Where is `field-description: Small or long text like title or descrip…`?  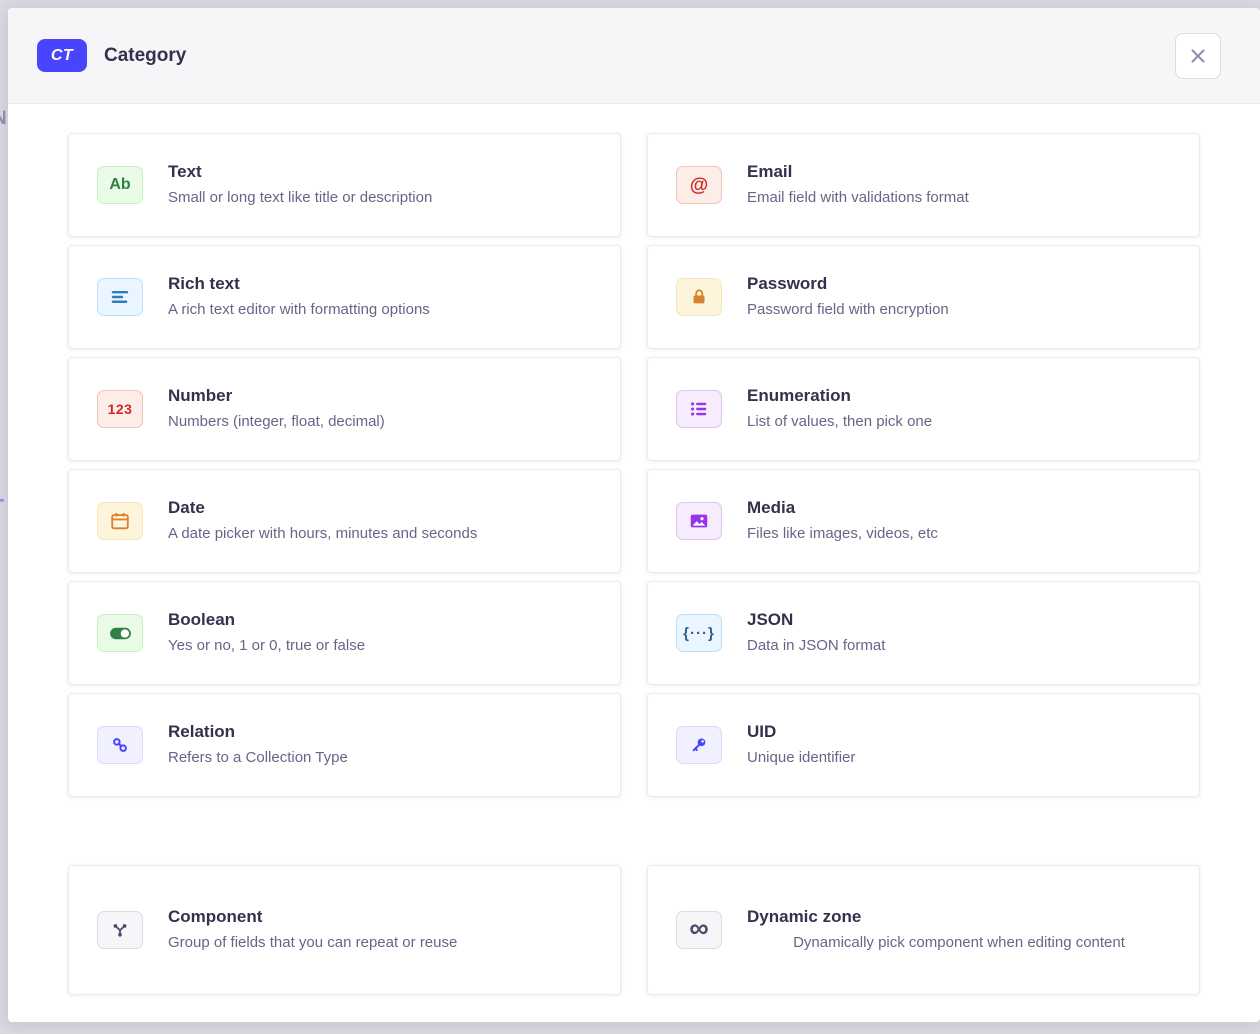 field-description: Small or long text like title or descrip… is located at coordinates (300, 197).